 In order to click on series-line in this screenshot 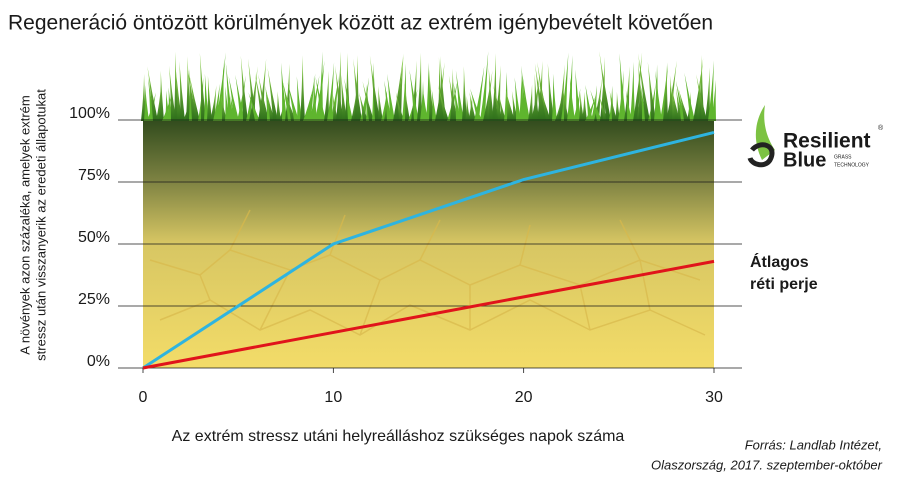, I will do `click(428, 314)`.